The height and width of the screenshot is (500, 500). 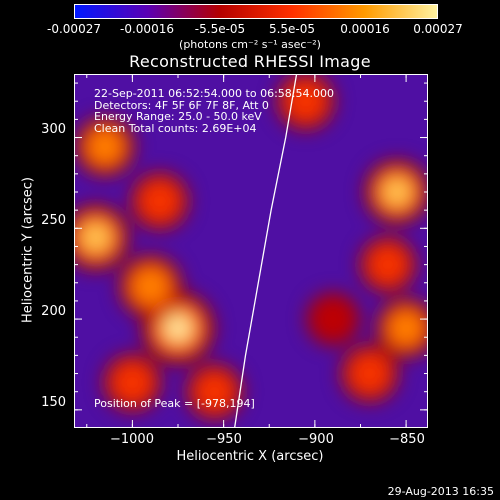 I want to click on colorbar-tick-label: 5.5e-05, so click(x=292, y=29).